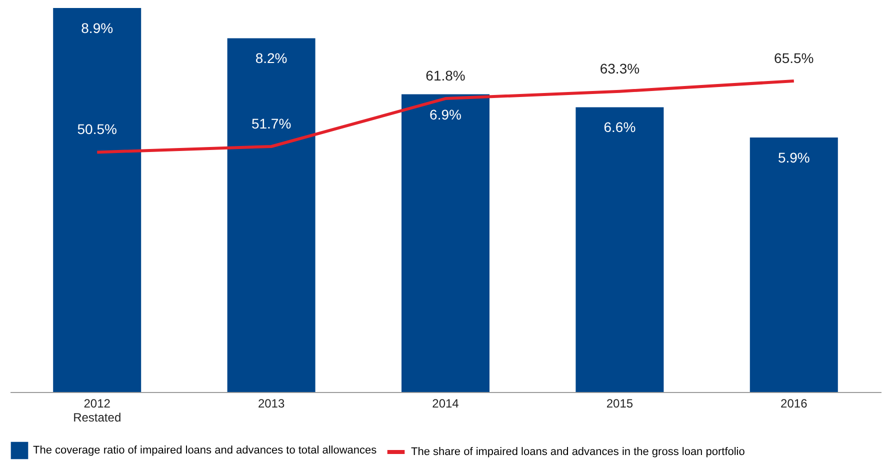 Image resolution: width=893 pixels, height=466 pixels. I want to click on data-label: 8.9%, so click(97, 28).